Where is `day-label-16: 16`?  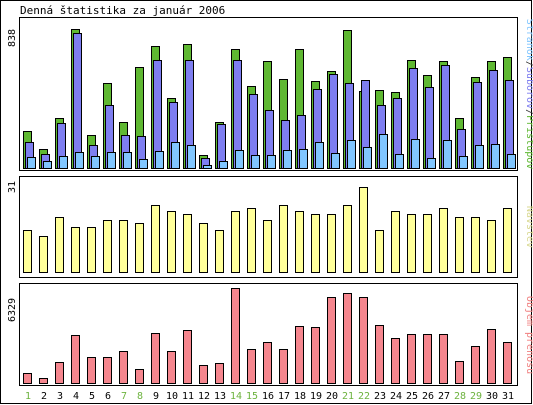 day-label-16: 16 is located at coordinates (268, 396).